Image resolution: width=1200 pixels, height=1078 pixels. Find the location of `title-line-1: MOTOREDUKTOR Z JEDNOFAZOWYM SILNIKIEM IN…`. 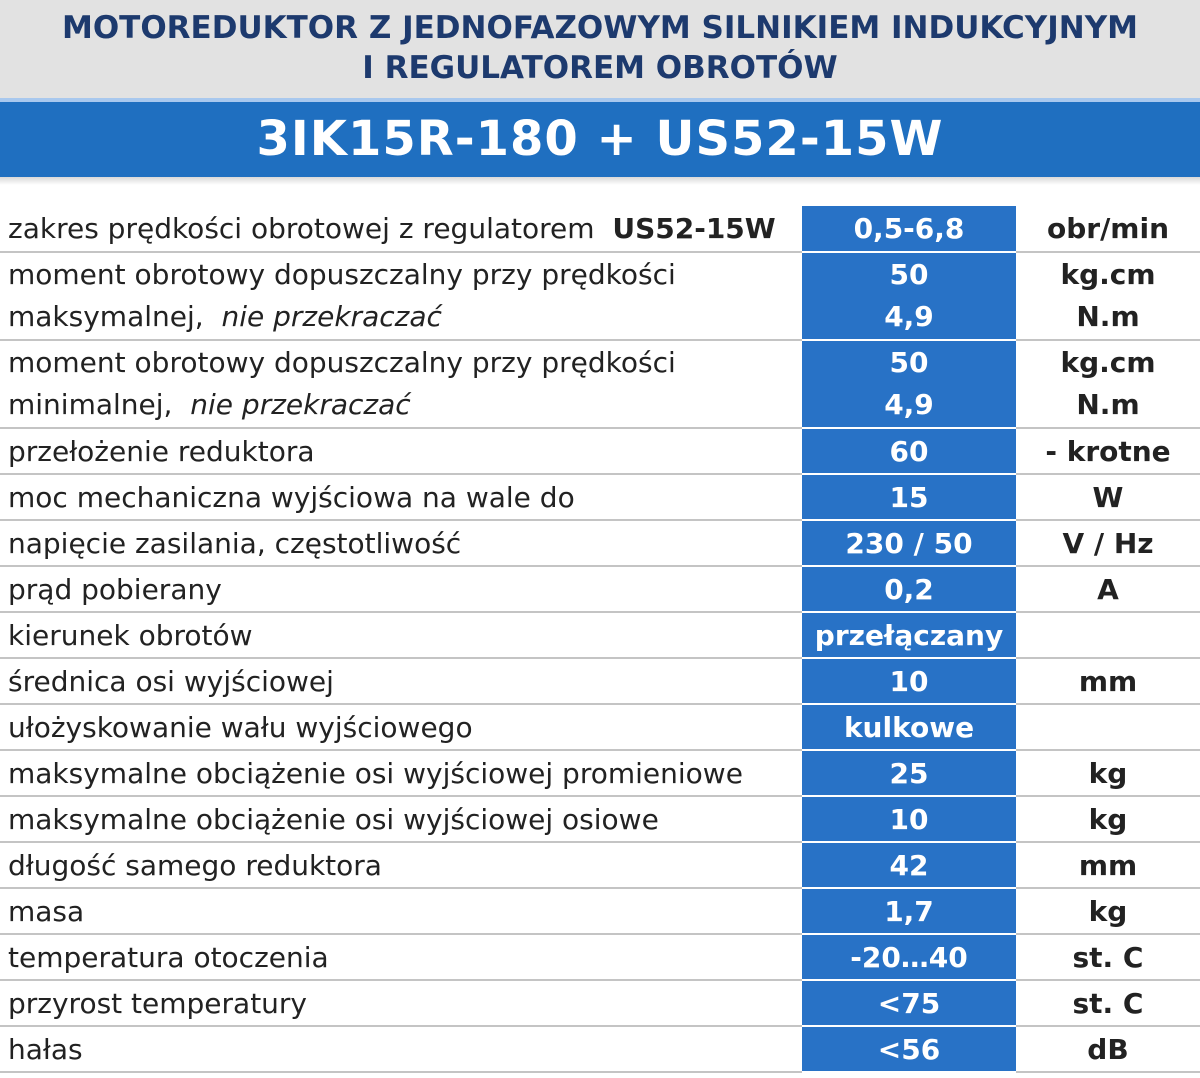

title-line-1: MOTOREDUKTOR Z JEDNOFAZOWYM SILNIKIEM IN… is located at coordinates (600, 28).